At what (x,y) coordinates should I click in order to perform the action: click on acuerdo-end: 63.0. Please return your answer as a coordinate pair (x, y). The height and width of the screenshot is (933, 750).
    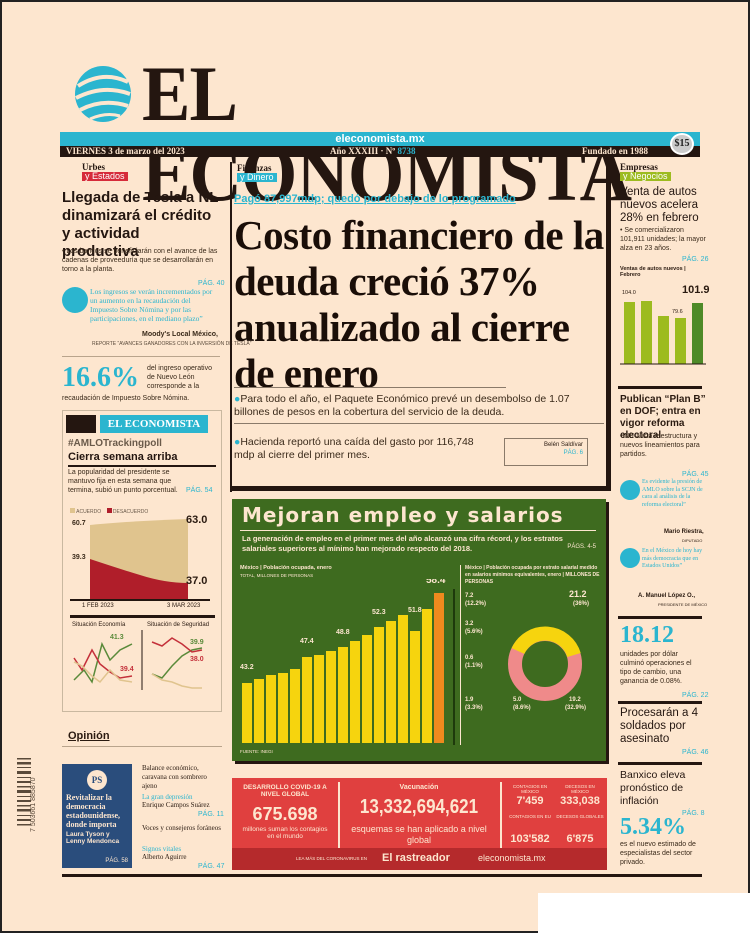
    Looking at the image, I should click on (197, 520).